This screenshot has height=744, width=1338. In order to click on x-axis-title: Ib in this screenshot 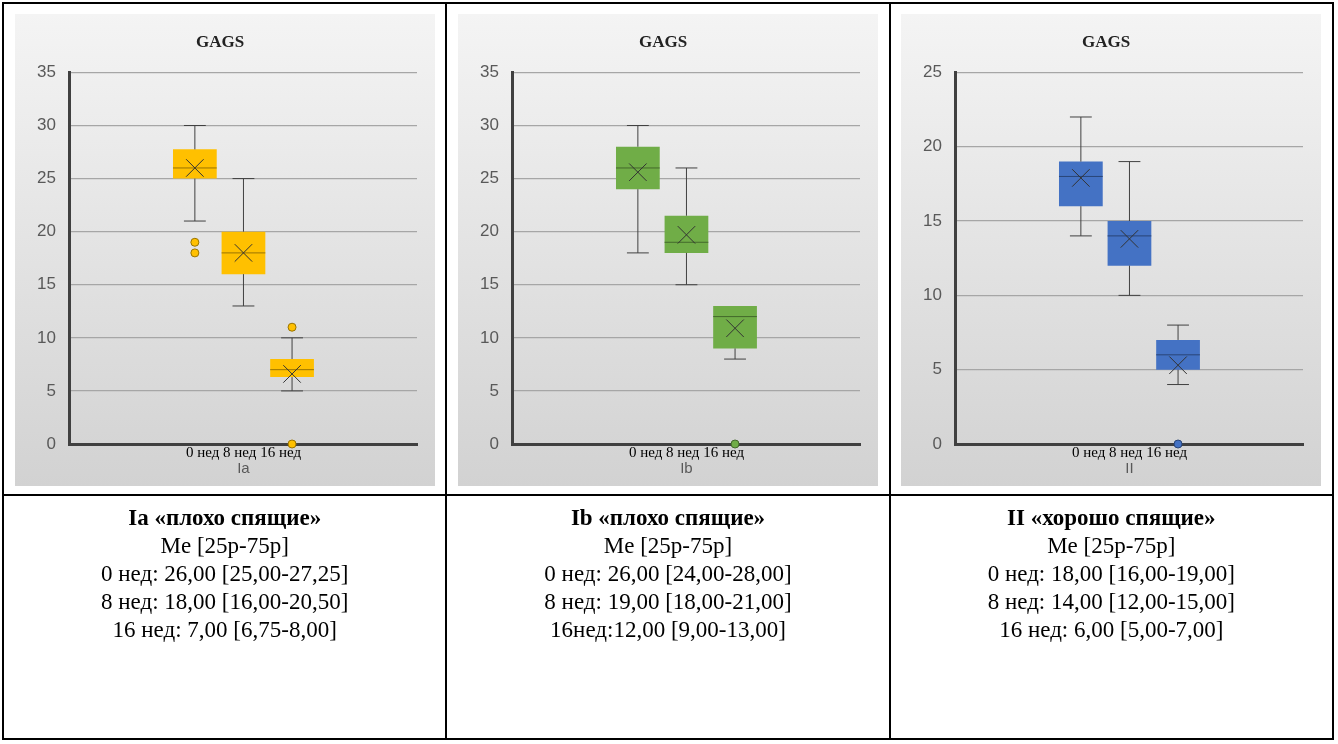, I will do `click(686, 468)`.